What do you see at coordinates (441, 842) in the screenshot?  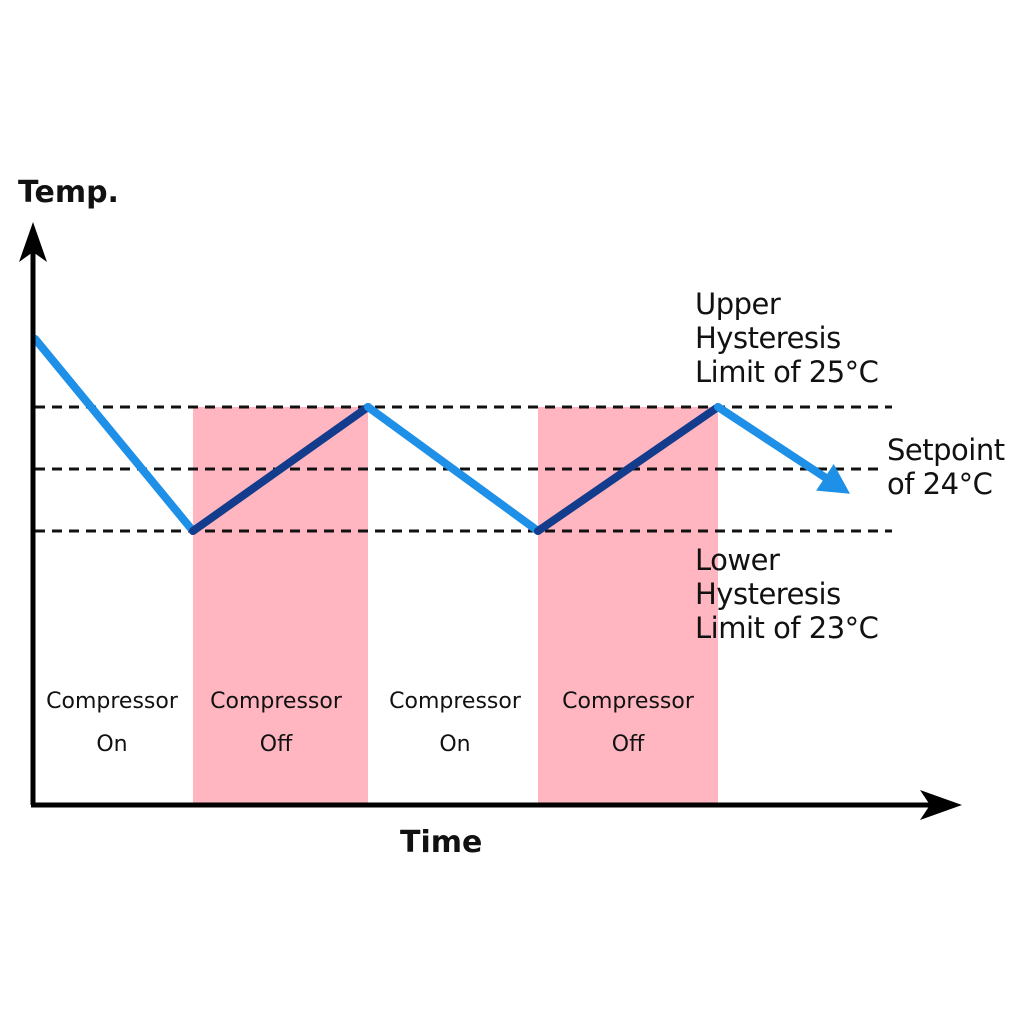 I see `x-axis-label: Time` at bounding box center [441, 842].